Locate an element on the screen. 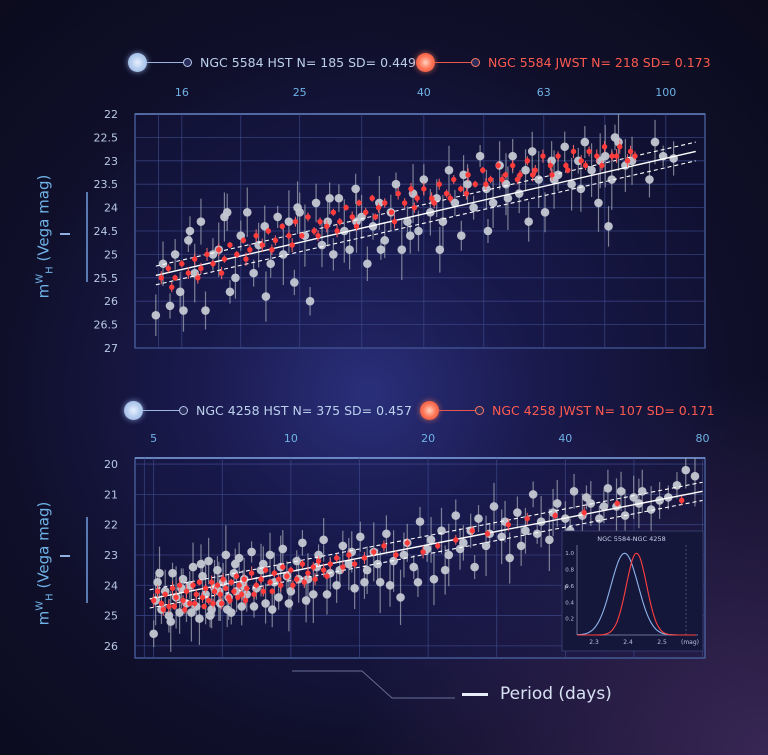 The image size is (768, 755). hst-marker-icon is located at coordinates (137, 62).